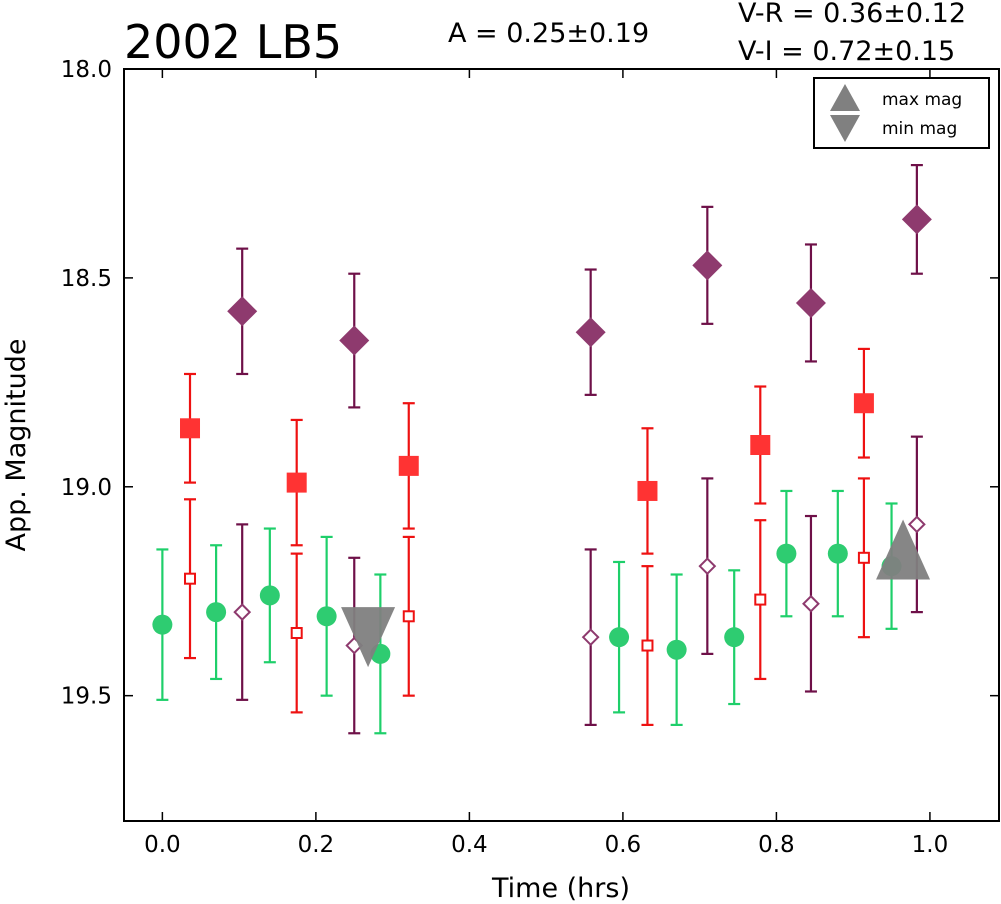 This screenshot has height=904, width=1001. What do you see at coordinates (845, 97) in the screenshot?
I see `legend-max-mag-marker` at bounding box center [845, 97].